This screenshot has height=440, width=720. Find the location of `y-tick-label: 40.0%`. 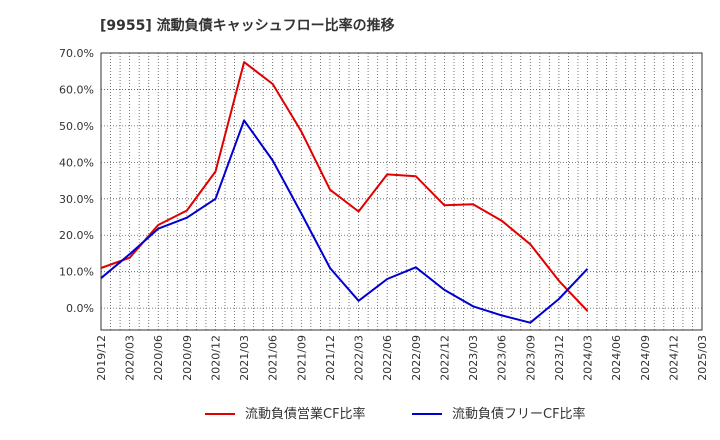

y-tick-label: 40.0% is located at coordinates (76, 162).